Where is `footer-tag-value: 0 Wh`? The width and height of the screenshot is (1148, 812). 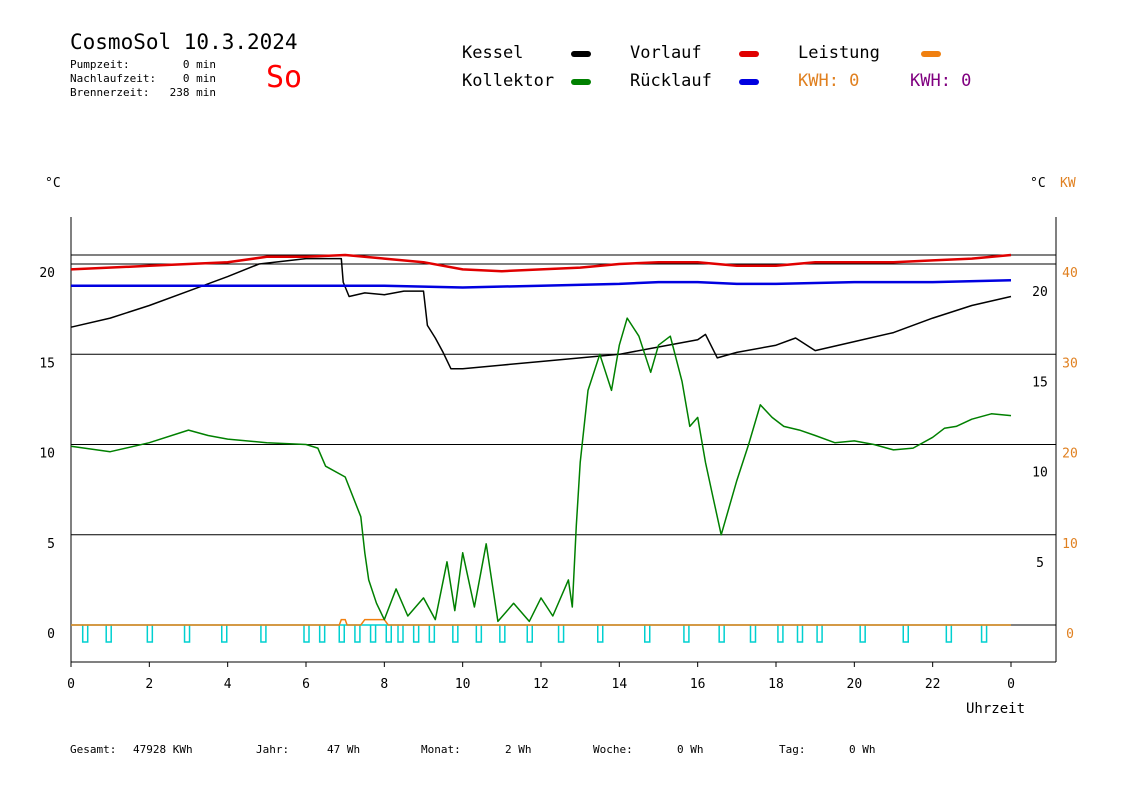
footer-tag-value: 0 Wh is located at coordinates (862, 749).